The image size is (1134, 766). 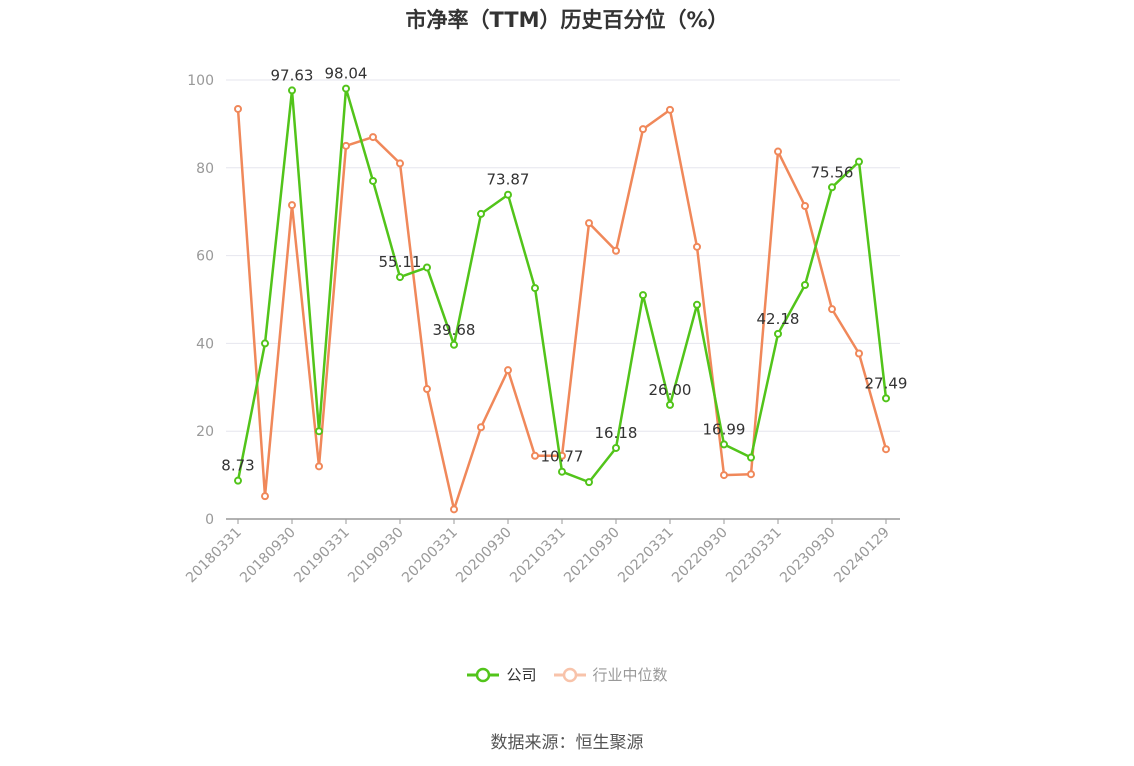 What do you see at coordinates (346, 74) in the screenshot?
I see `data-label: 98.04` at bounding box center [346, 74].